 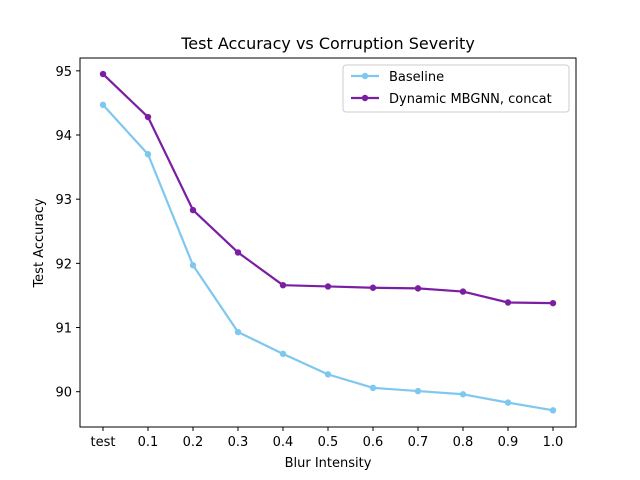 I want to click on x-tick-label: 0.4, so click(x=283, y=442).